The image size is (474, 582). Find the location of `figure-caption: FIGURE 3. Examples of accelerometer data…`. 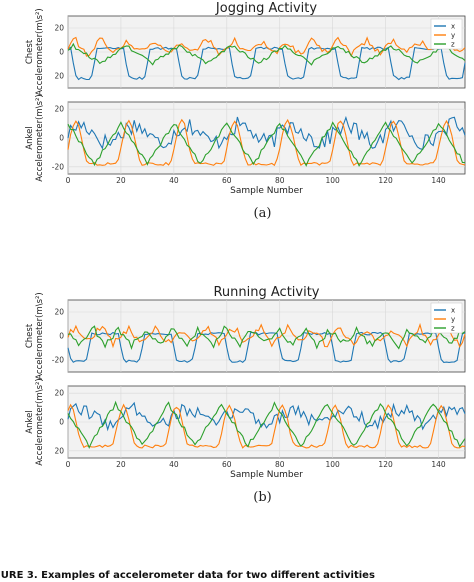

figure-caption: FIGURE 3. Examples of accelerometer data… is located at coordinates (187, 575).